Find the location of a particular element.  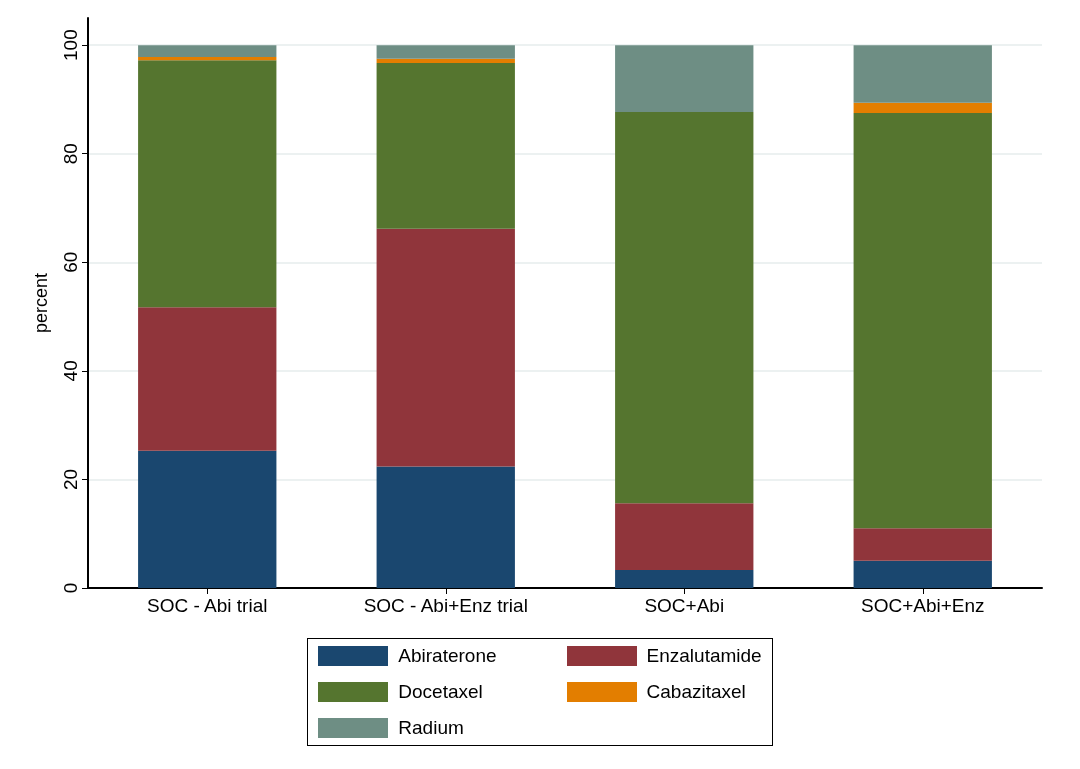

y-tick-label: 100 is located at coordinates (70, 45).